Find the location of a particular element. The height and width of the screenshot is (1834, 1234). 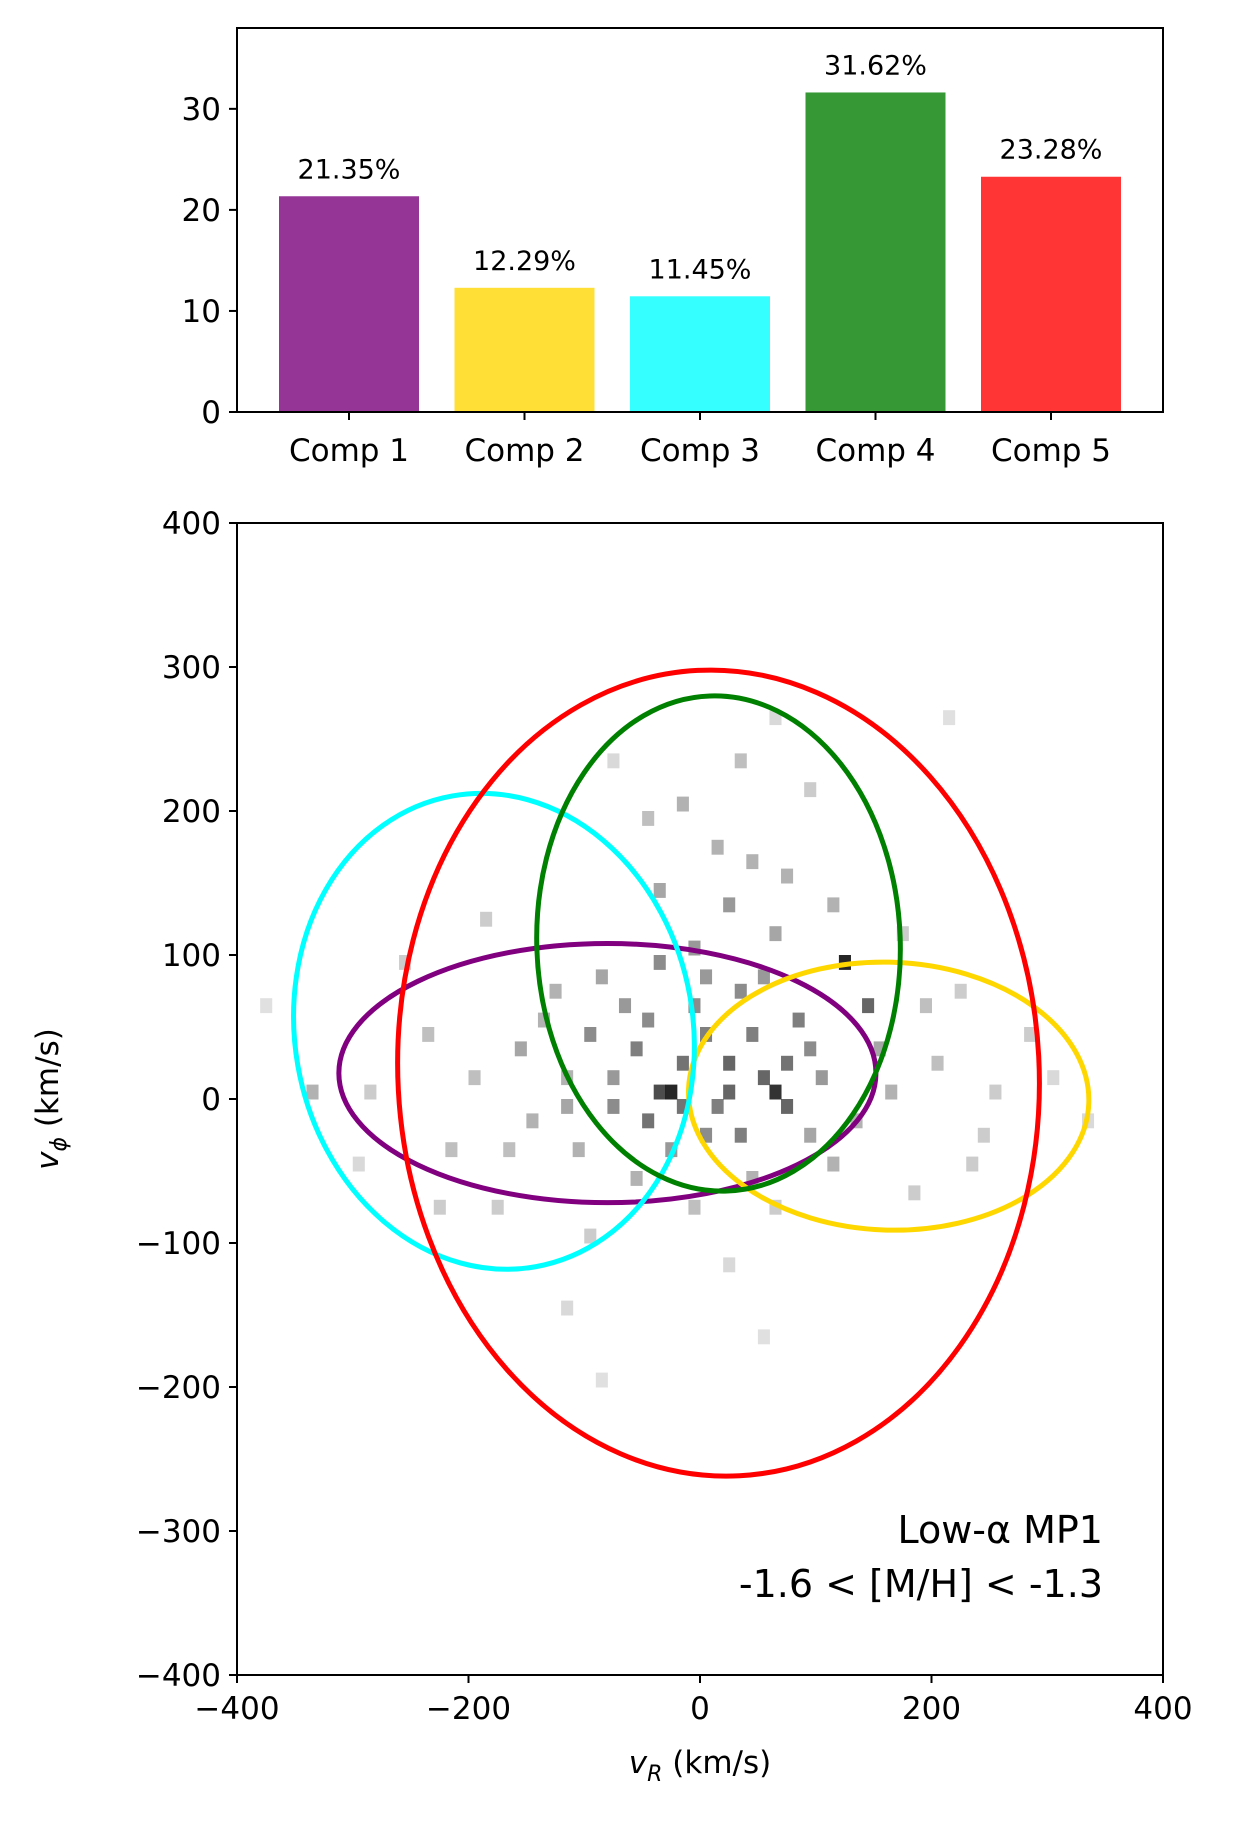

x-tick-label-3: 200 is located at coordinates (931, 1709).